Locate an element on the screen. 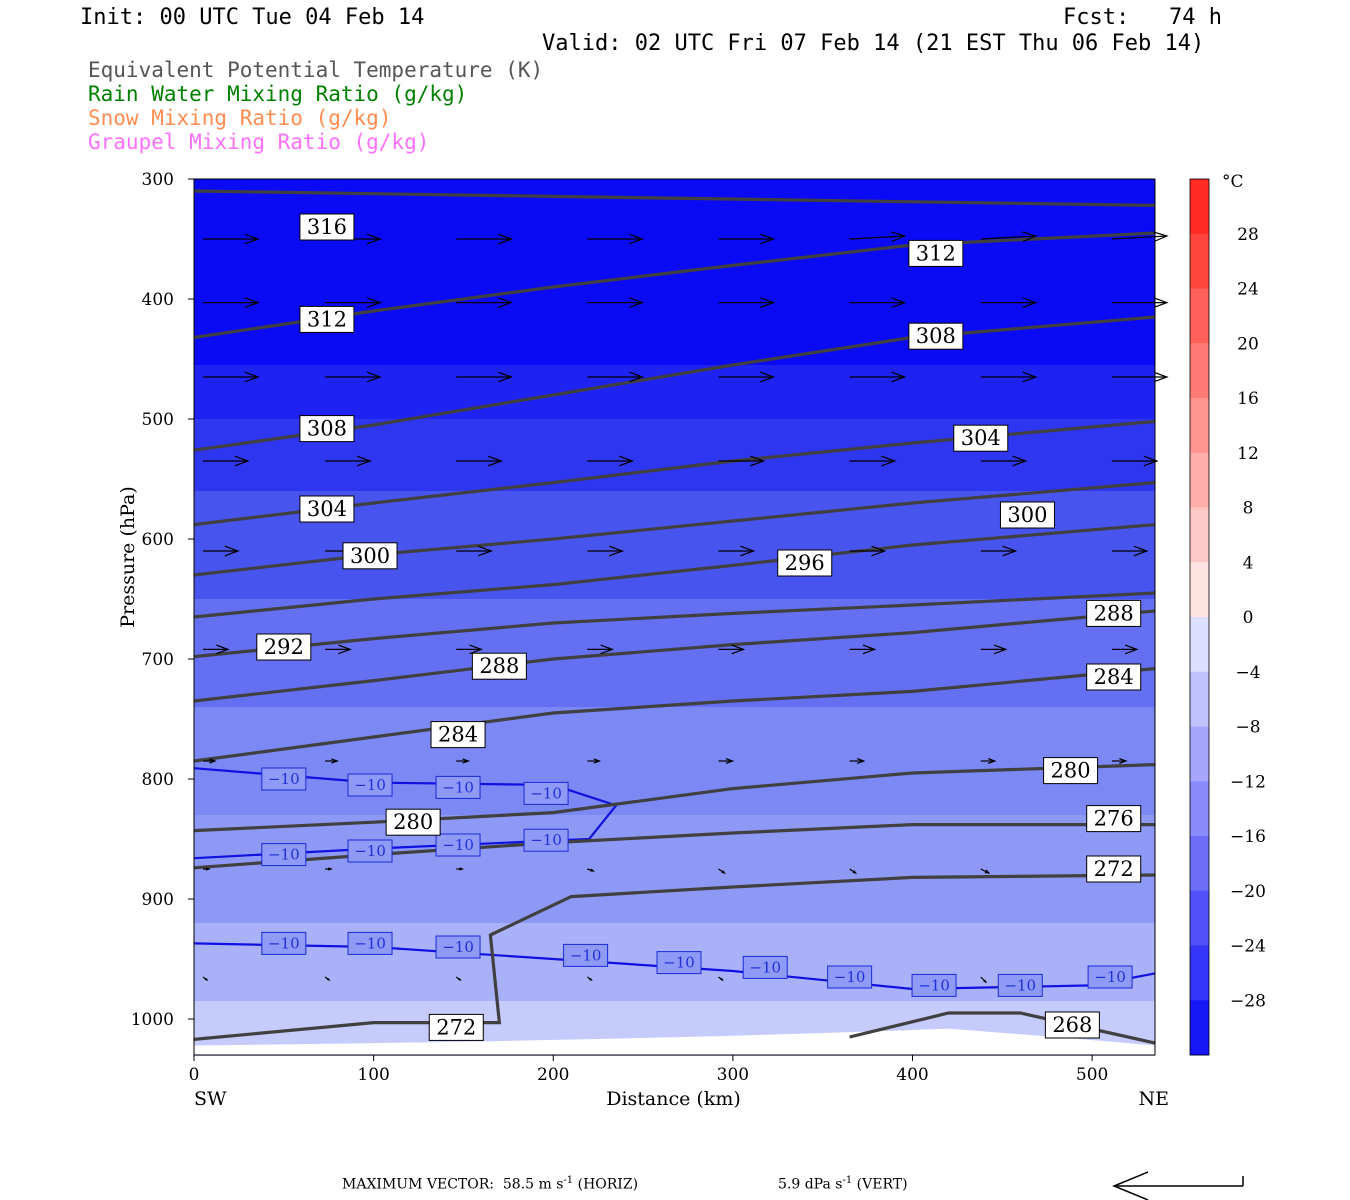  colorbar-label: −24 is located at coordinates (1248, 947).